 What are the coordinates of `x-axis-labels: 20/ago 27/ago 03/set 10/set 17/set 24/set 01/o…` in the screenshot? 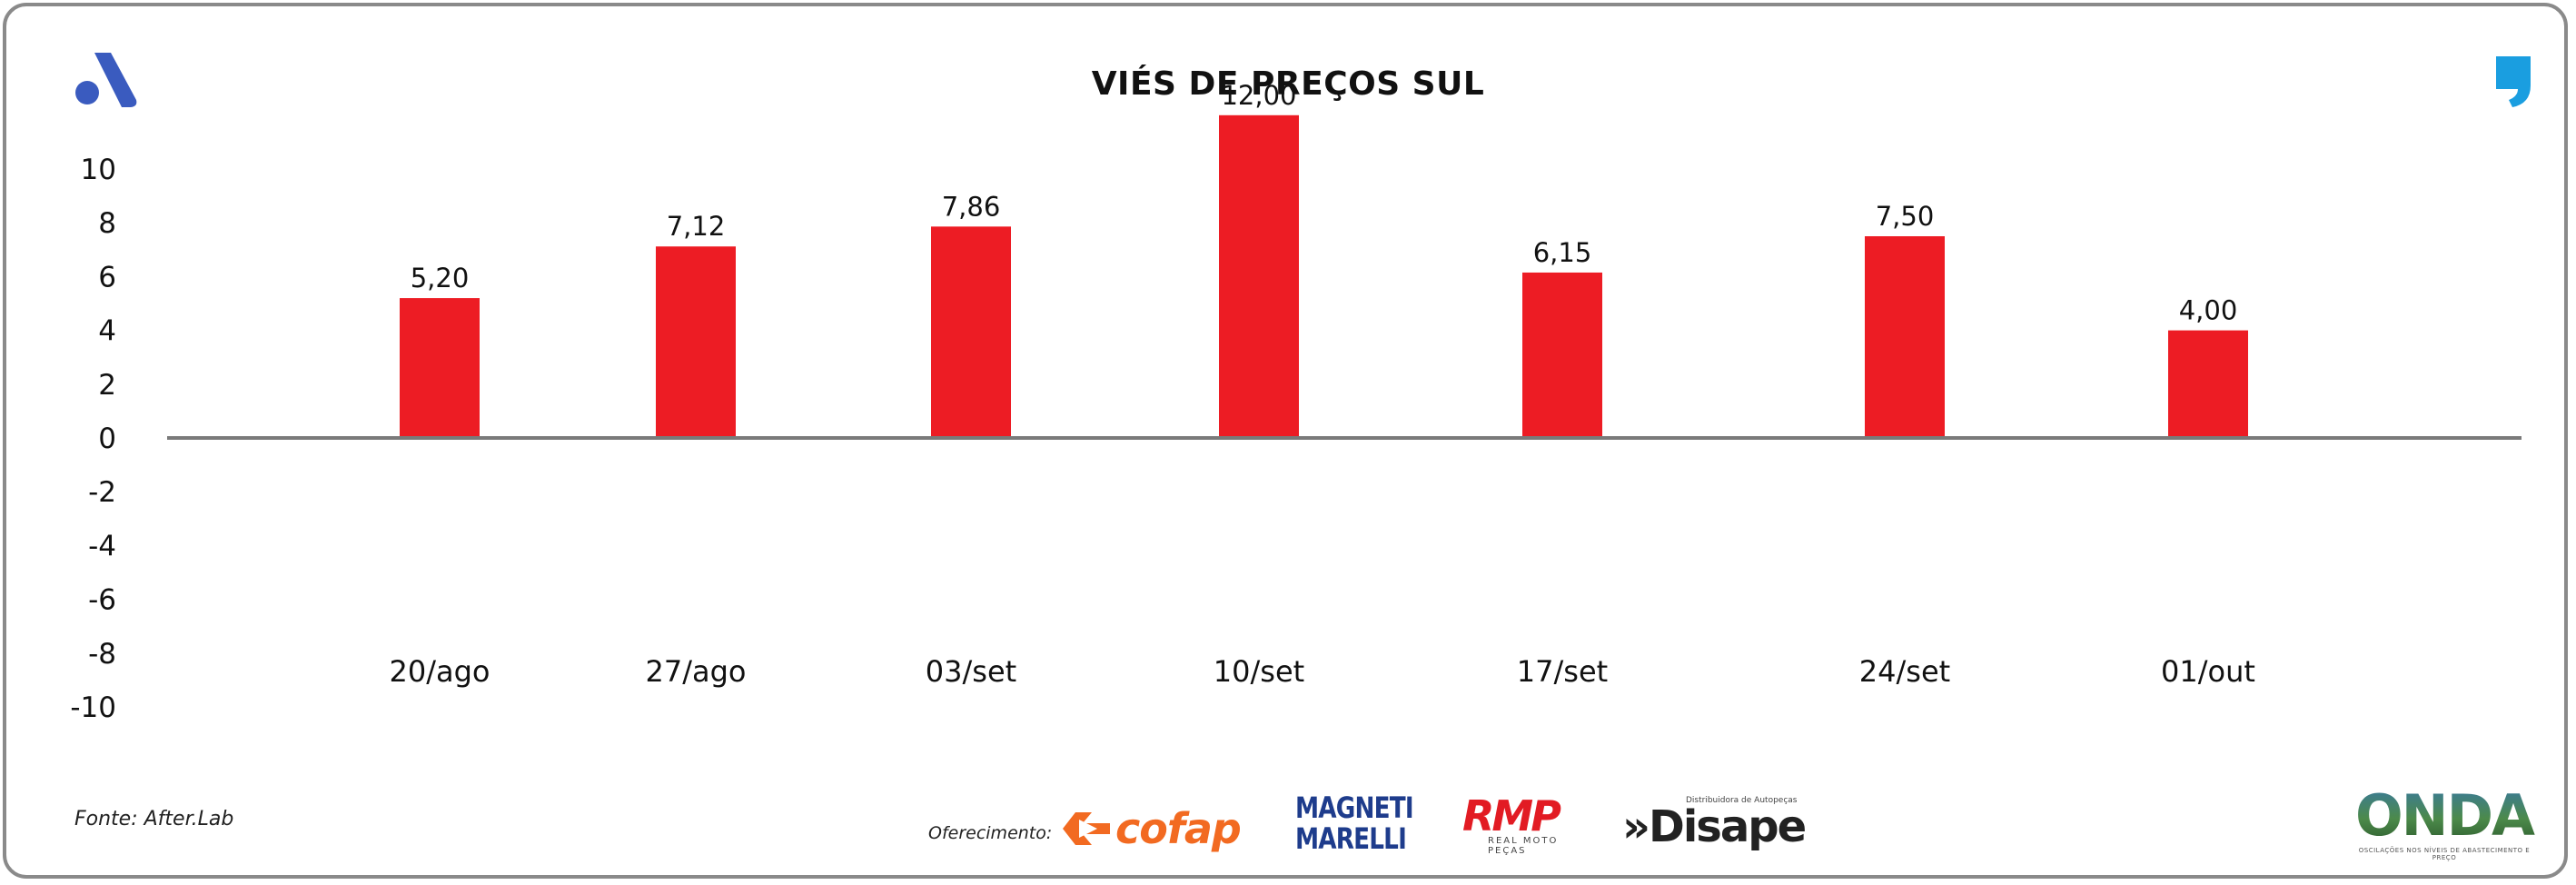 It's located at (1322, 671).